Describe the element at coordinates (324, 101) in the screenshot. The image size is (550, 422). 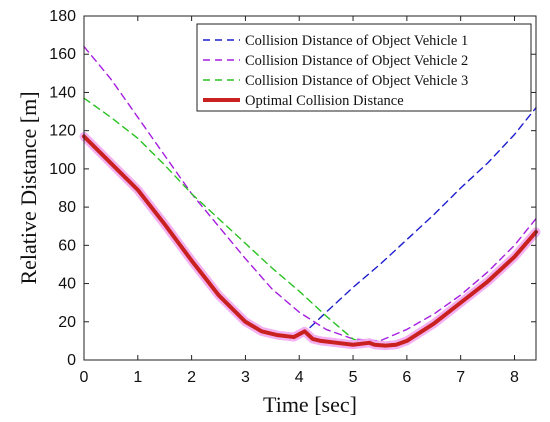
I see `legend-label-4: Optimal Collision Distance` at that location.